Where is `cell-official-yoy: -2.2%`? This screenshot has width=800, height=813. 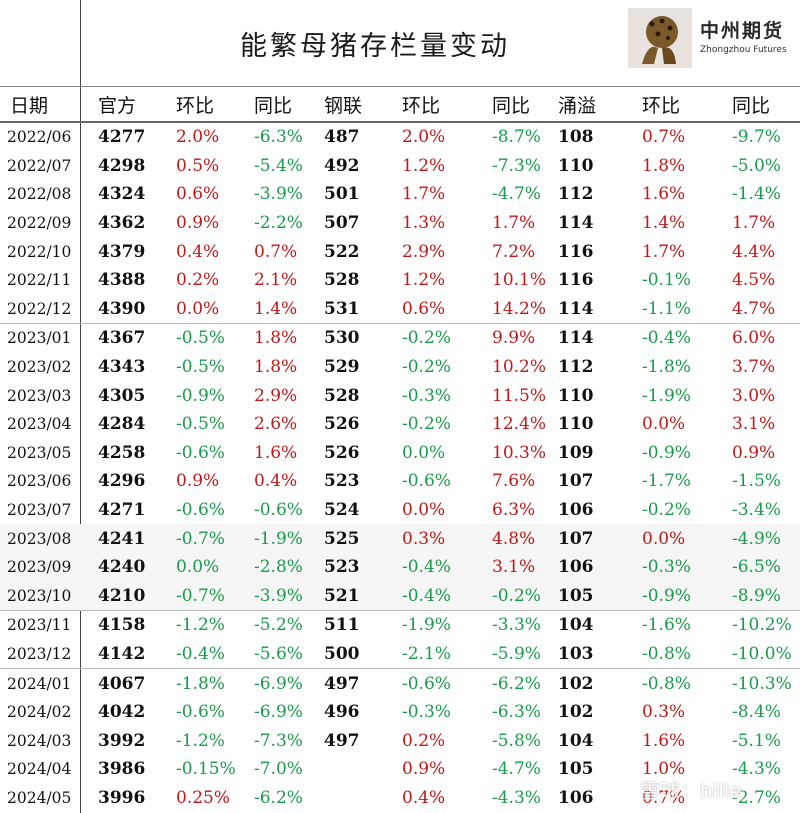
cell-official-yoy: -2.2% is located at coordinates (278, 223).